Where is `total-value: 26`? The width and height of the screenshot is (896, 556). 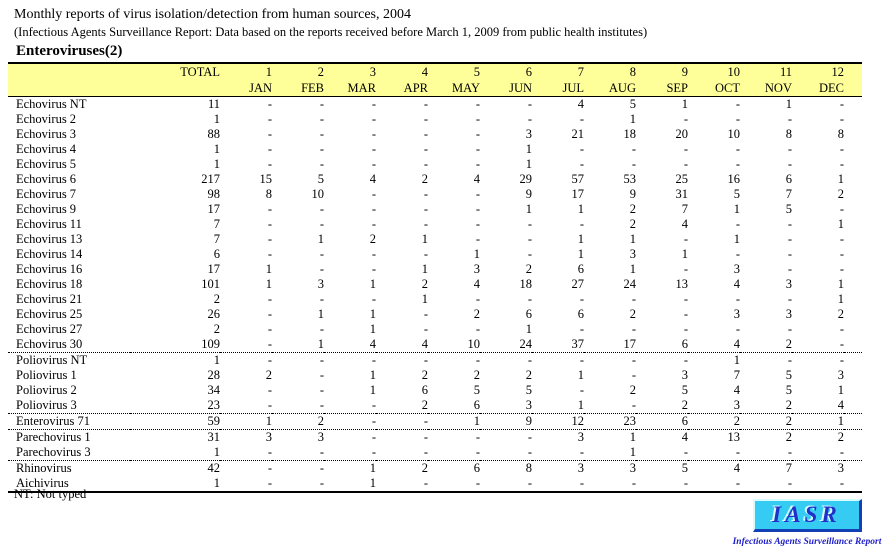
total-value: 26 is located at coordinates (214, 314).